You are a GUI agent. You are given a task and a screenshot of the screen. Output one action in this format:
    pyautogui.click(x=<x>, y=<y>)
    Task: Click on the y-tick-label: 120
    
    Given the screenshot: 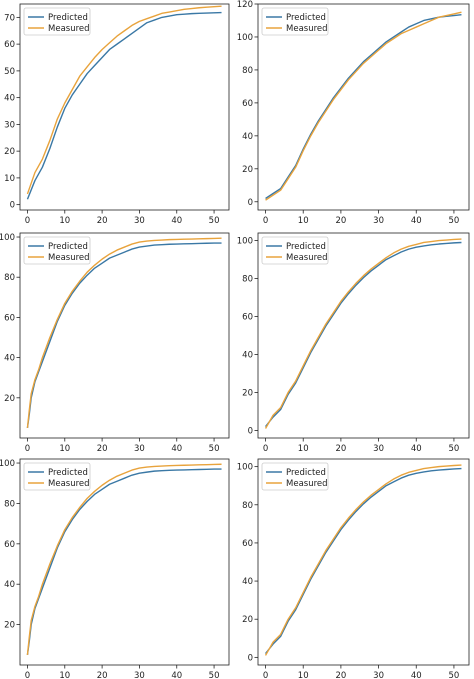 What is the action you would take?
    pyautogui.click(x=245, y=5)
    